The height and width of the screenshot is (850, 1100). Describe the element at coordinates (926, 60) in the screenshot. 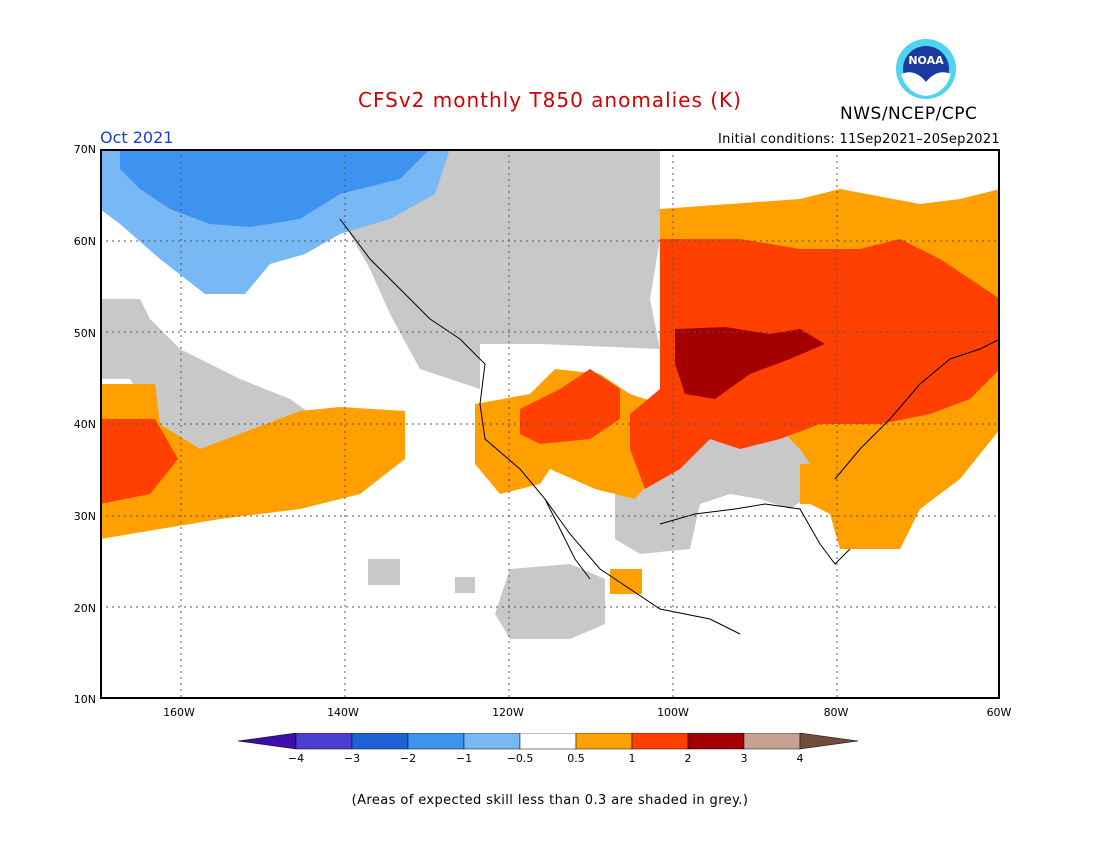

I see `svg-text: NOAA` at that location.